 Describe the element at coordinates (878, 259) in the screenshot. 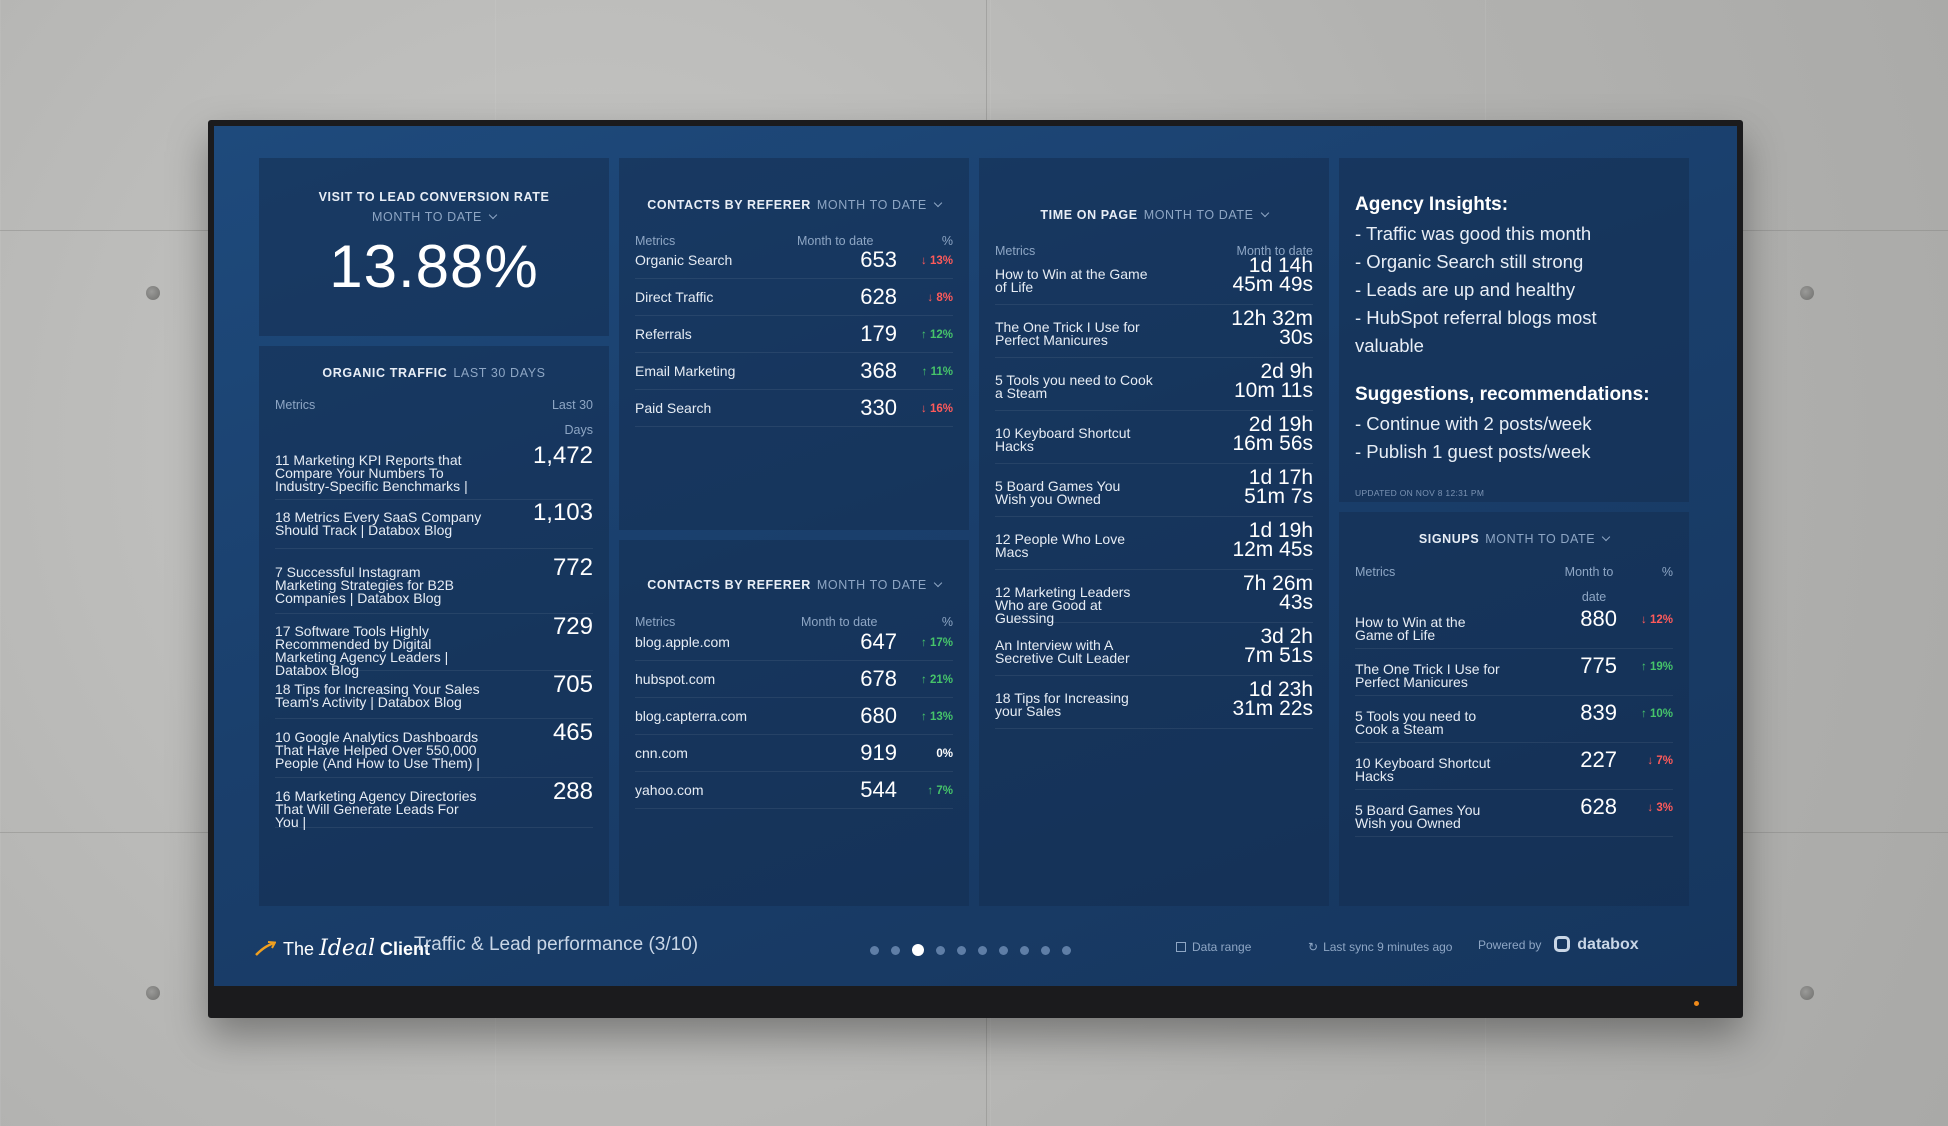

I see `row-value: 653` at that location.